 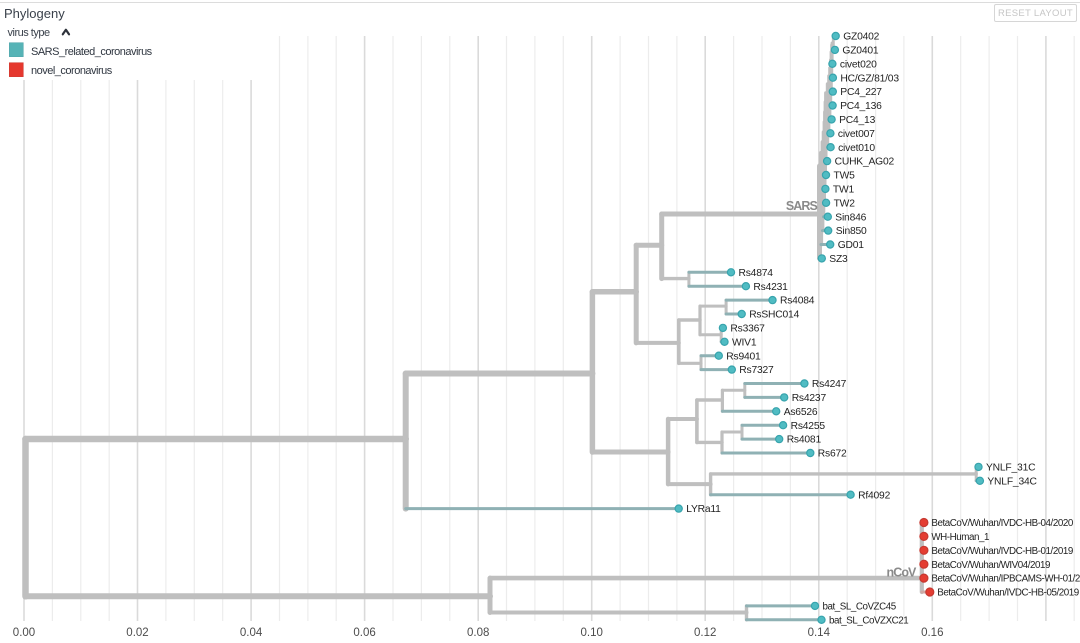 I want to click on svg-text: SARS, so click(x=802, y=206).